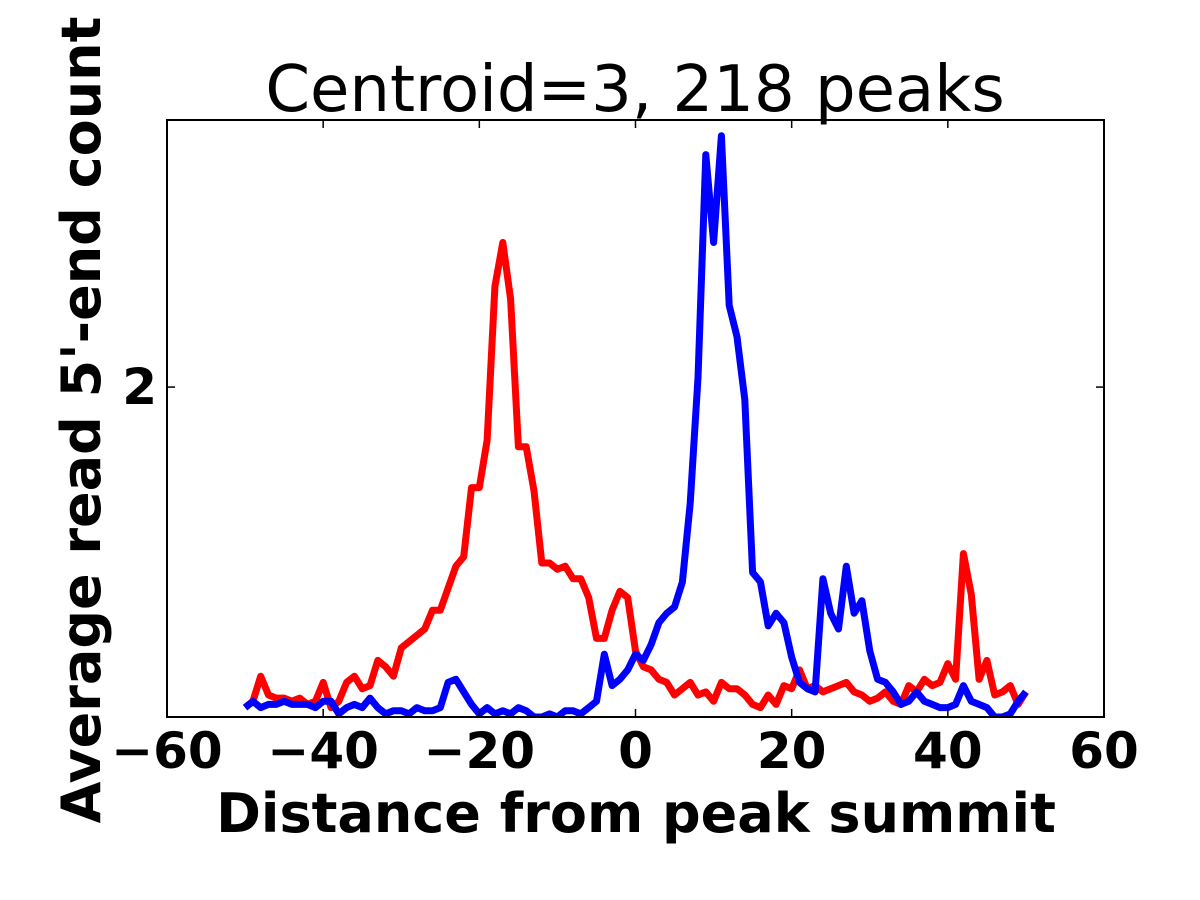 This screenshot has width=1200, height=900. What do you see at coordinates (166, 751) in the screenshot?
I see `x-tick-label: −60` at bounding box center [166, 751].